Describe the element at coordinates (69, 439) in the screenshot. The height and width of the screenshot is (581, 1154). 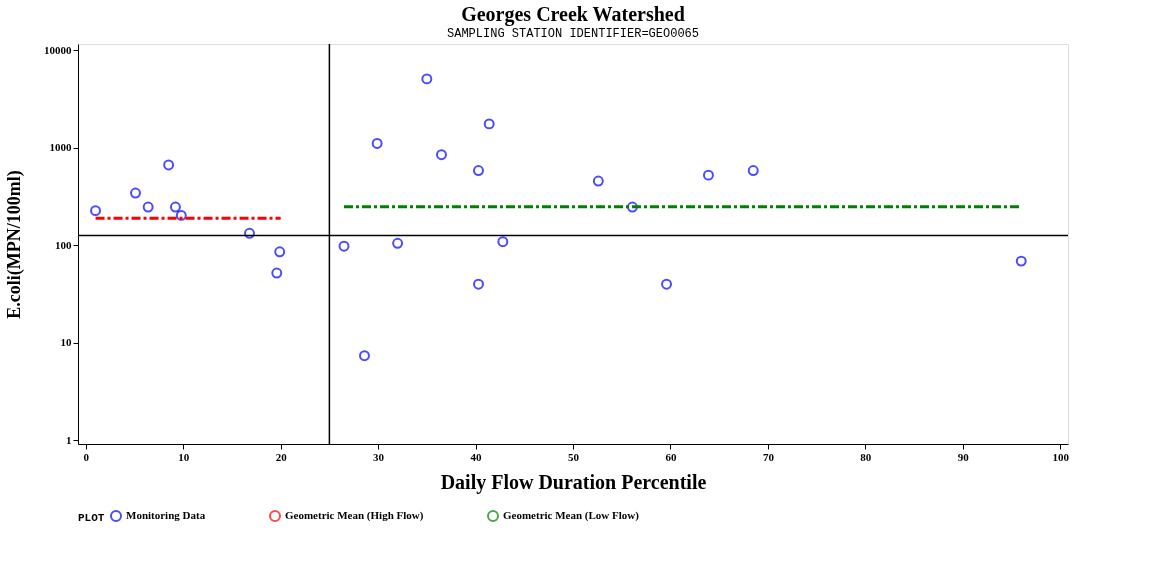
I see `y-tick-label: 1` at that location.